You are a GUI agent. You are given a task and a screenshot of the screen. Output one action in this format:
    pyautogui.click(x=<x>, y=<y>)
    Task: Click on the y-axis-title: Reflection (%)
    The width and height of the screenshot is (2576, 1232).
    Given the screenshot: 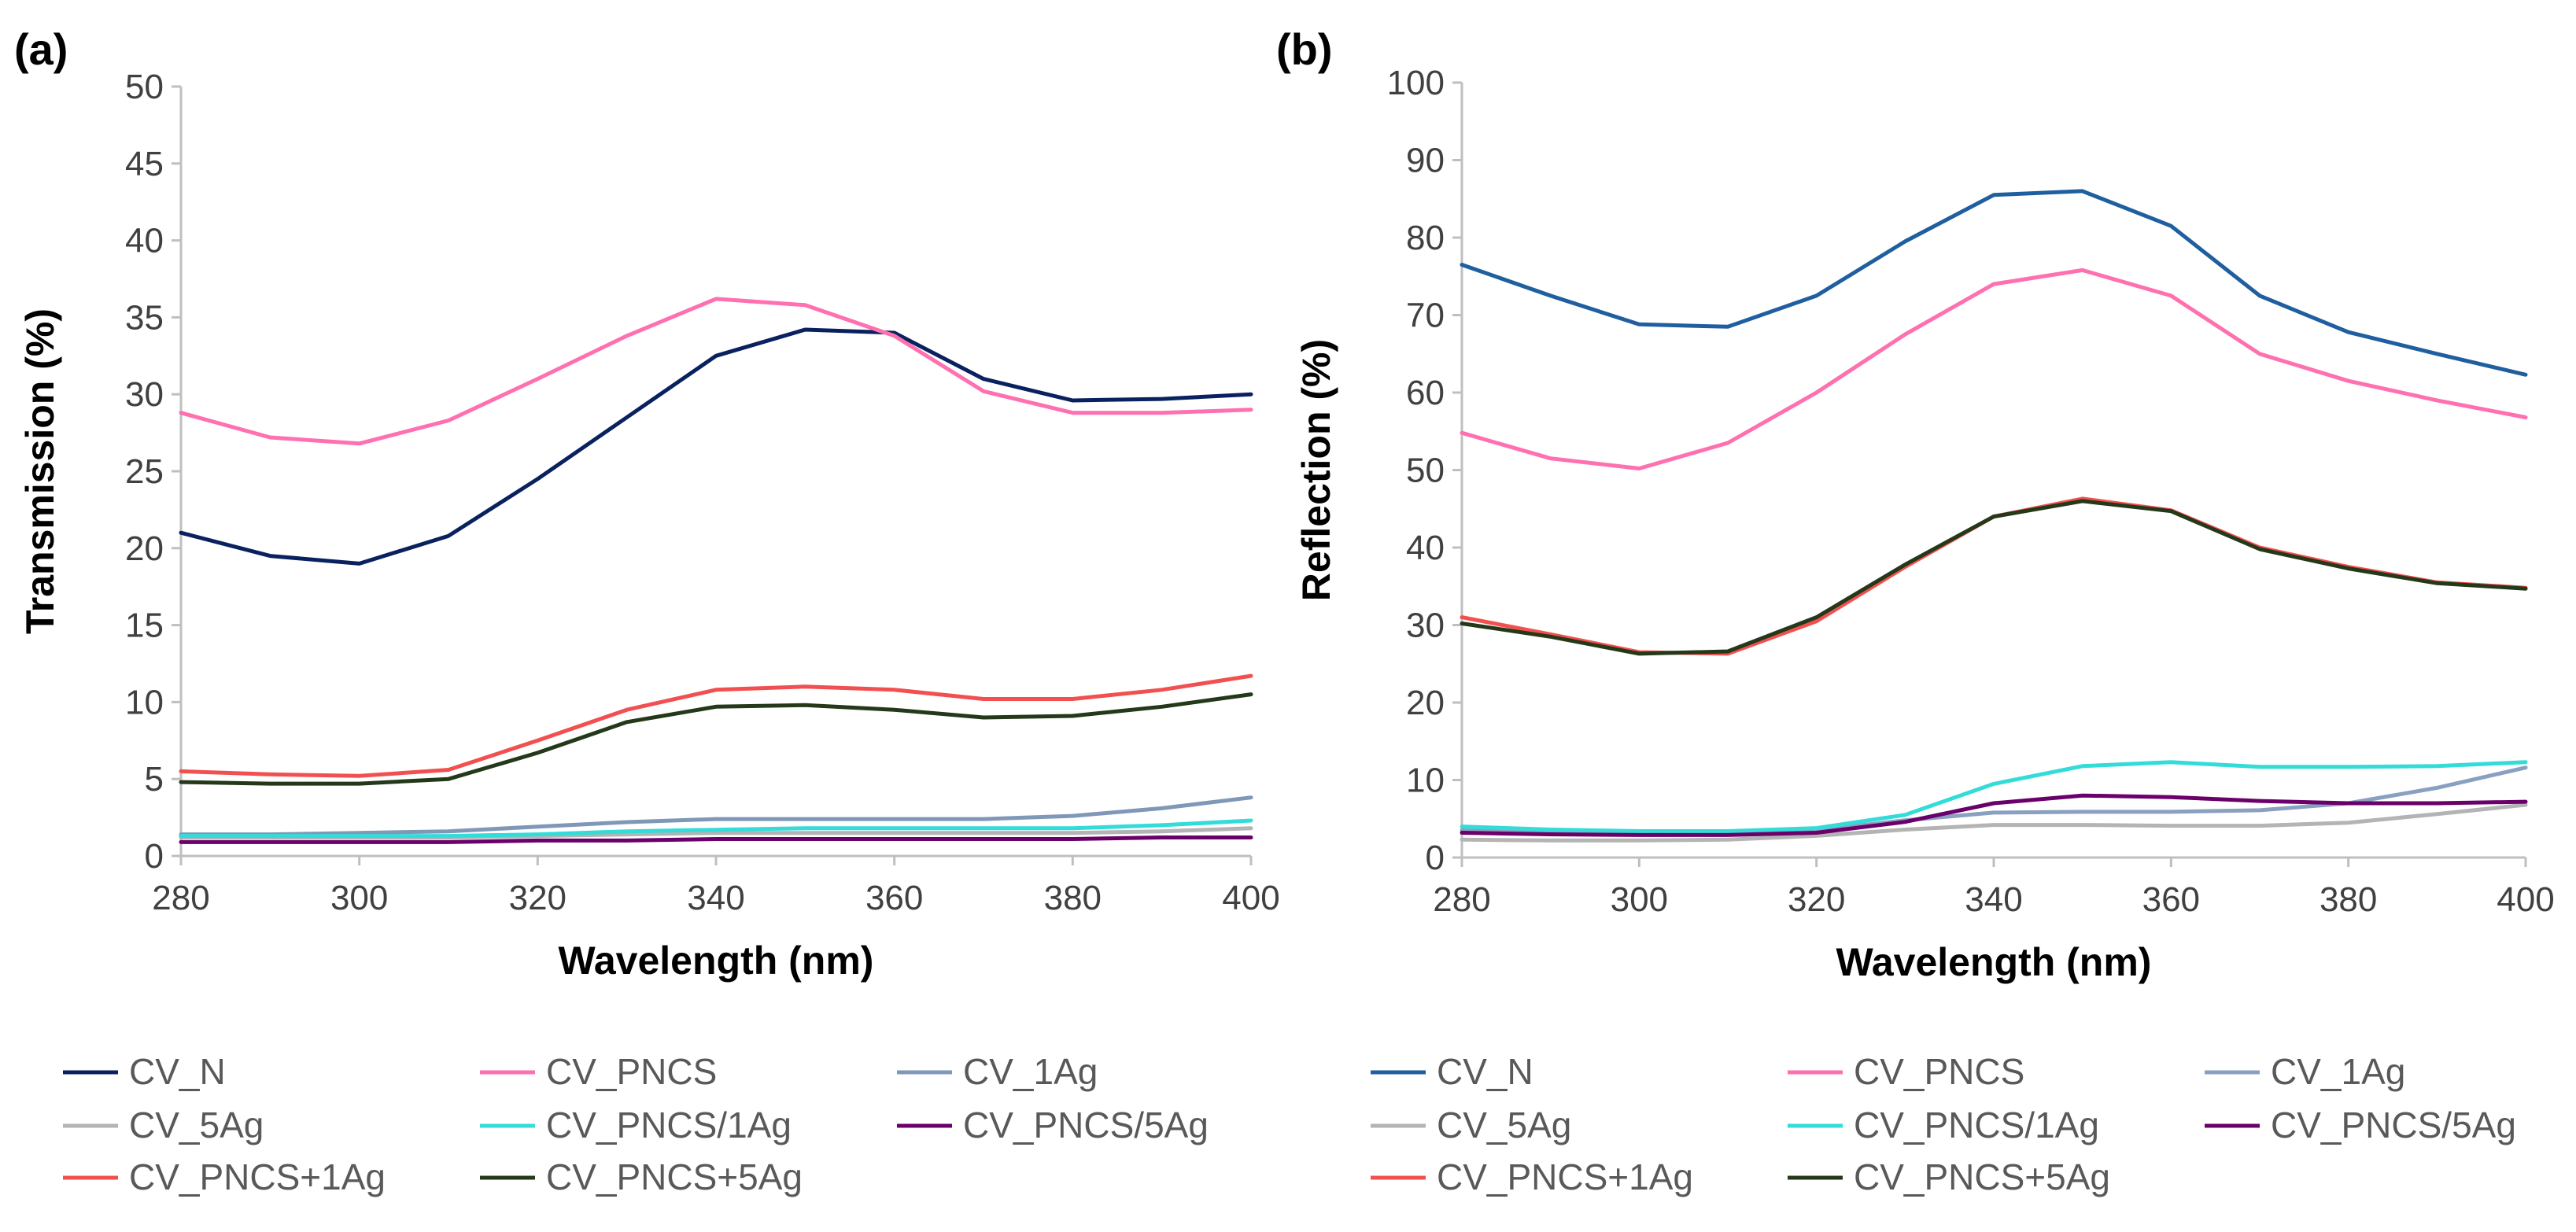 What is the action you would take?
    pyautogui.click(x=1316, y=470)
    